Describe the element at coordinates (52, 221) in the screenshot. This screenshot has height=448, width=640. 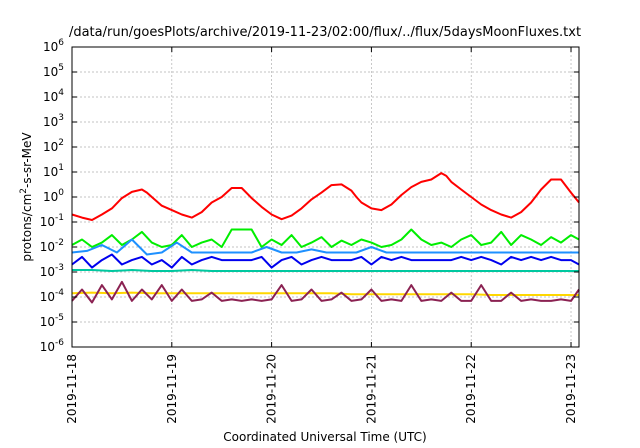
I see `y-tick-label: 10⁻¹` at that location.